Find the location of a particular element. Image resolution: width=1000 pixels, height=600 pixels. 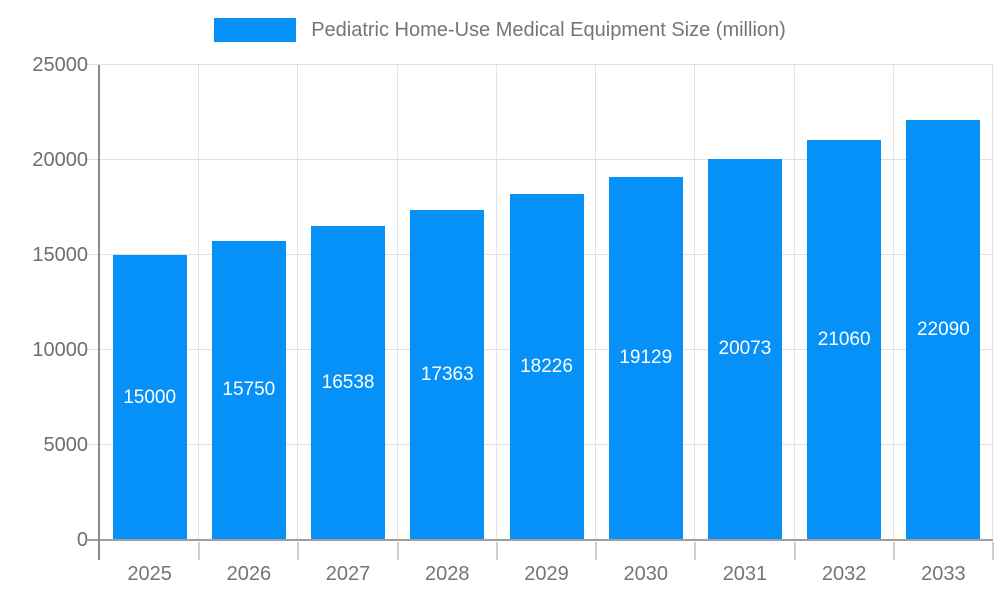

bar-value-label: 15750 is located at coordinates (249, 390).